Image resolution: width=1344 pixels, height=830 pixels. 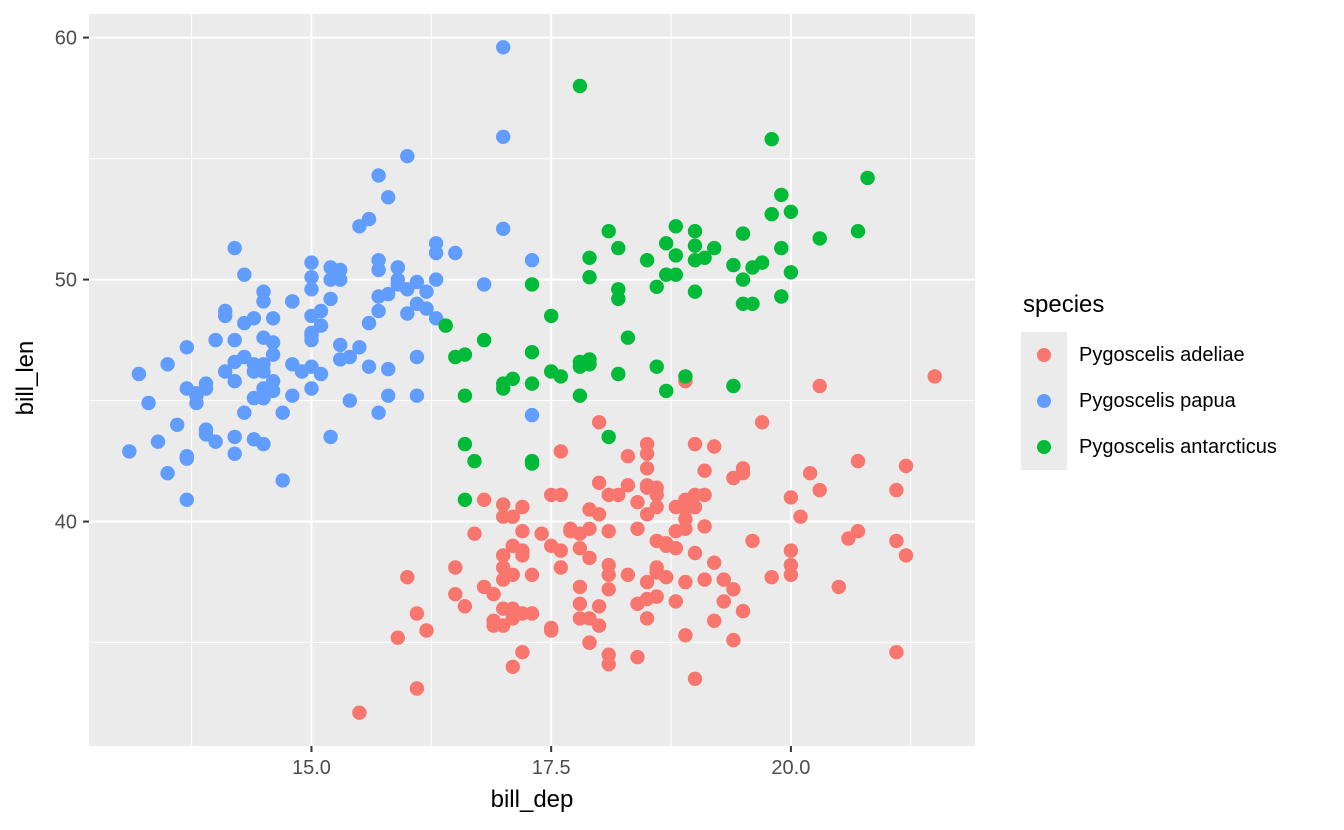 What do you see at coordinates (1044, 401) in the screenshot?
I see `papua-dot-icon` at bounding box center [1044, 401].